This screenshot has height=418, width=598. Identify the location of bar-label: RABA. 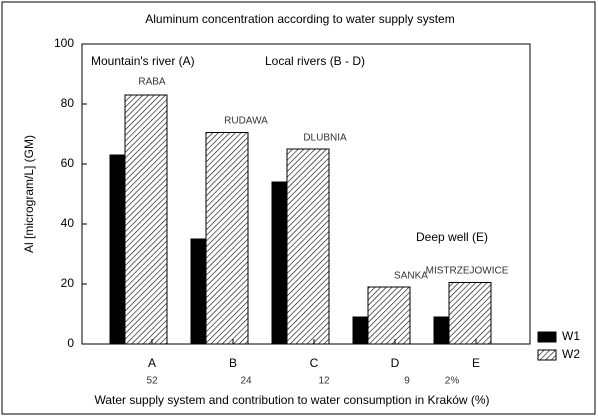
(152, 82).